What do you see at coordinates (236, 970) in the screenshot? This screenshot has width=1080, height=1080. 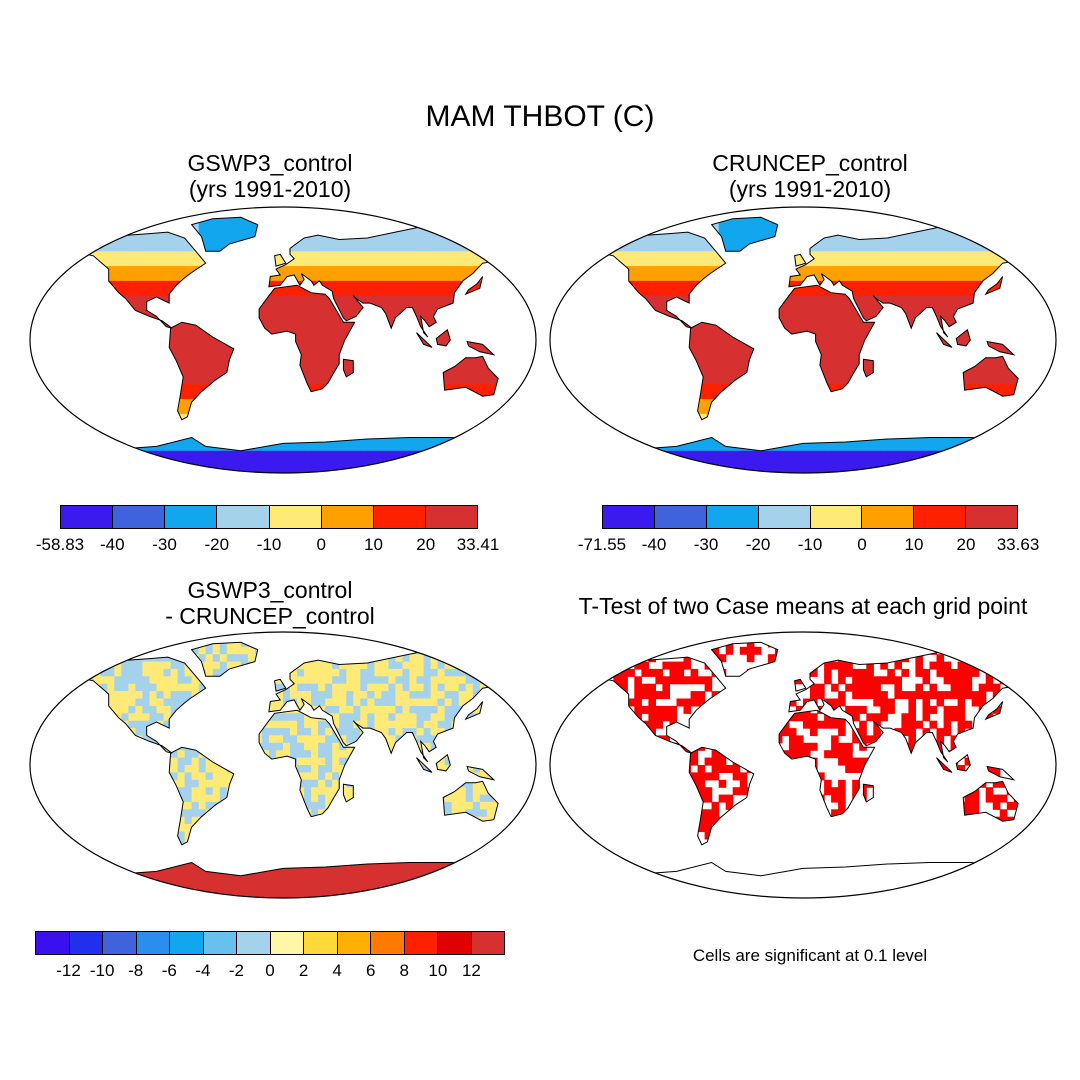 I see `colorbar-tick-label: -2` at bounding box center [236, 970].